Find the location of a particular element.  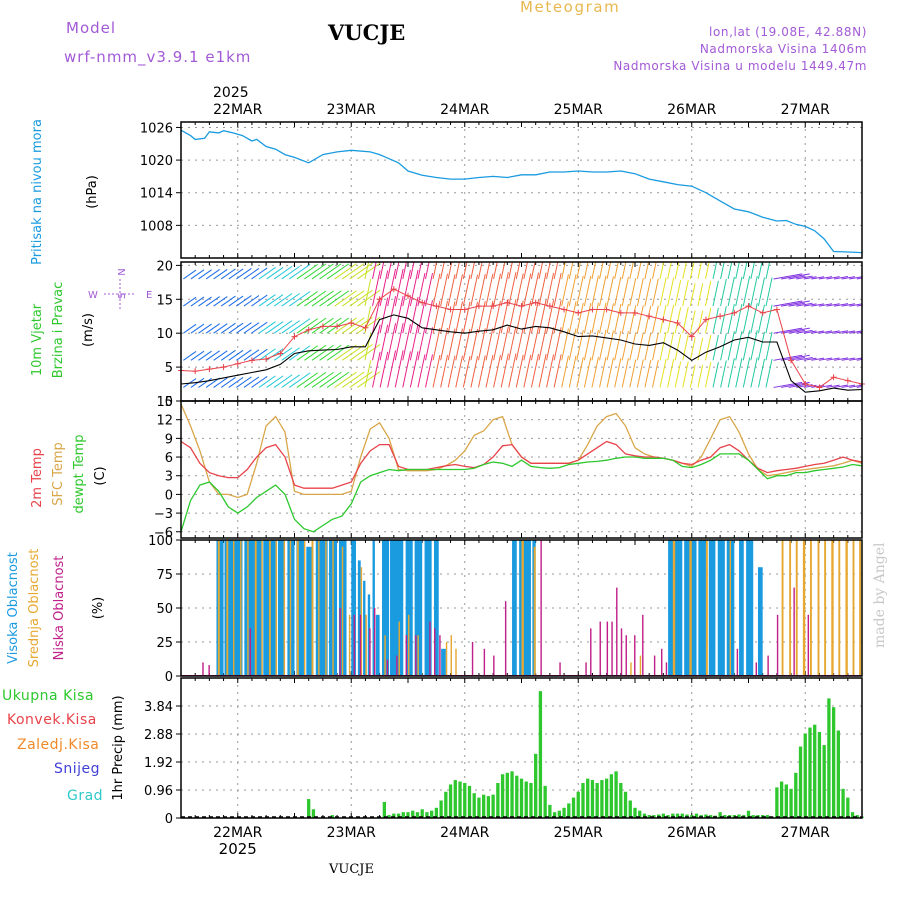

panel-frame is located at coordinates (521, 190).